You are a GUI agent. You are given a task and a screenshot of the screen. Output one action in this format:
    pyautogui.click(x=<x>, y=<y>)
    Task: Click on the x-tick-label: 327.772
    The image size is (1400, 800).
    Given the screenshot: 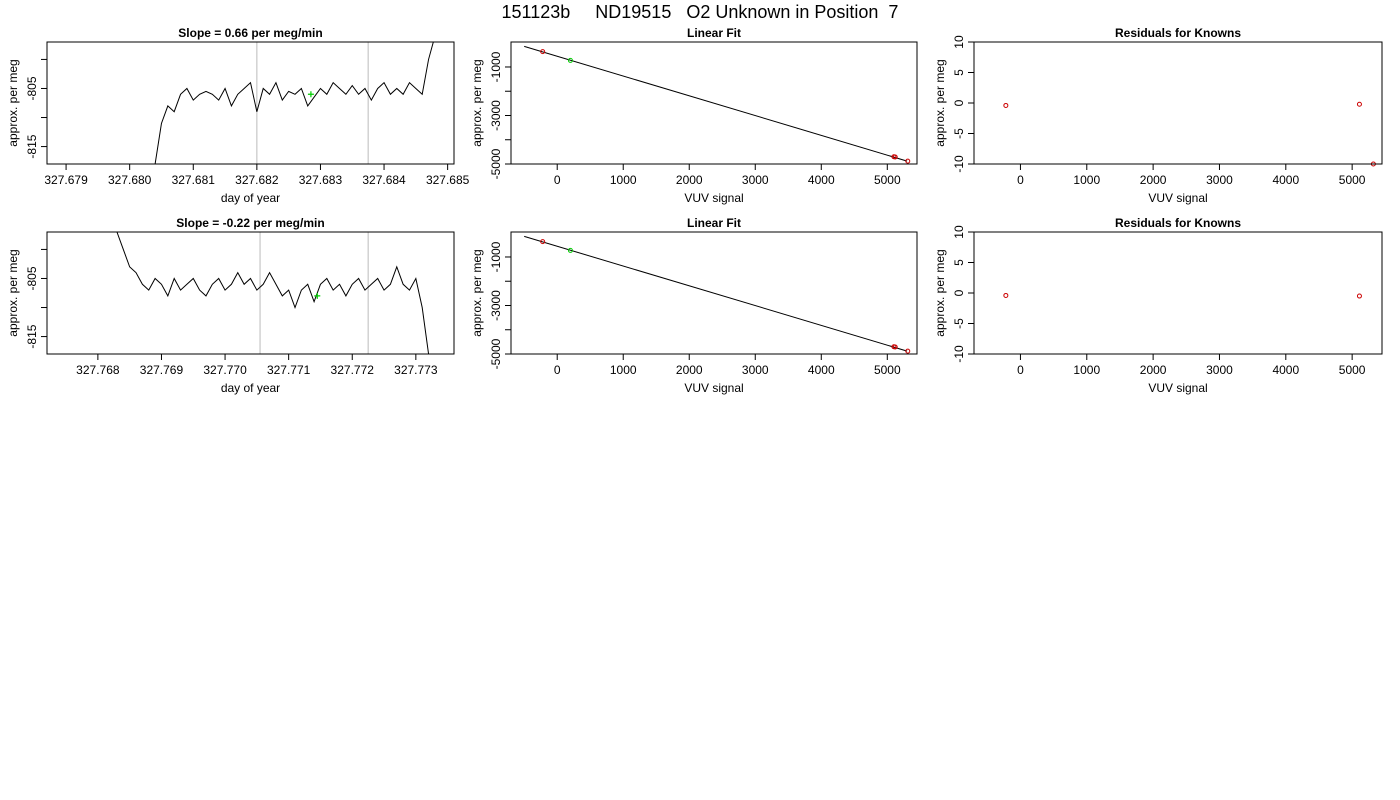 What is the action you would take?
    pyautogui.click(x=353, y=370)
    